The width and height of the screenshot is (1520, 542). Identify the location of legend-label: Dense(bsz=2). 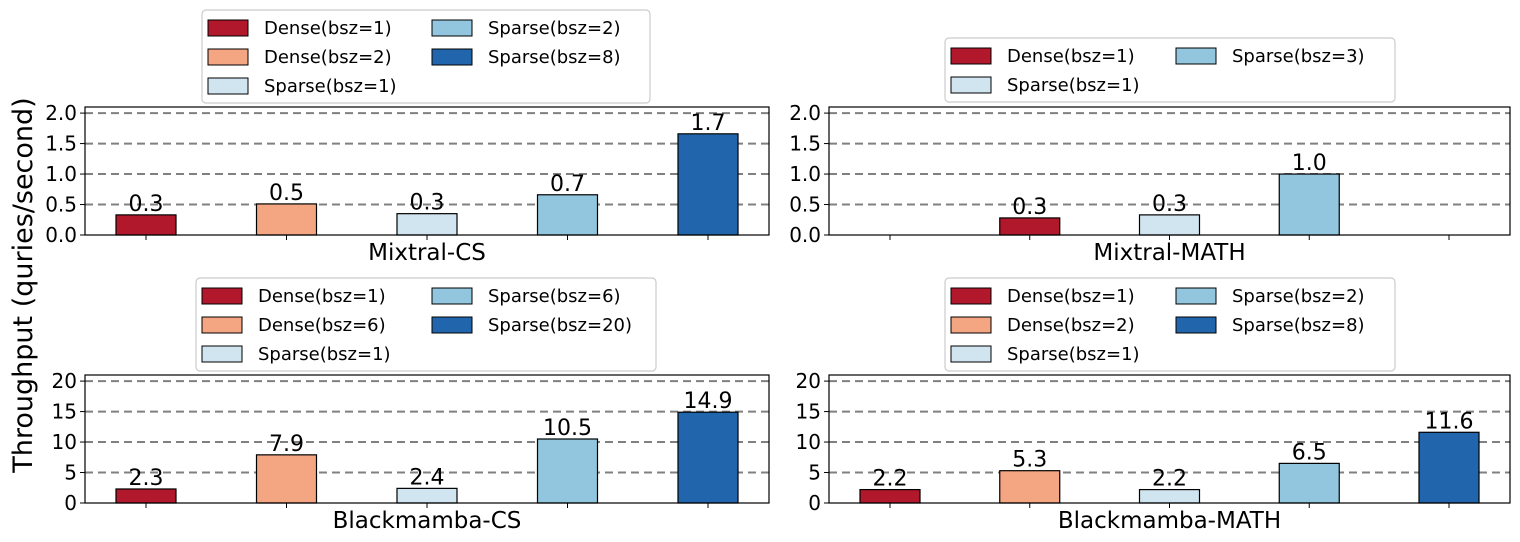
(328, 57).